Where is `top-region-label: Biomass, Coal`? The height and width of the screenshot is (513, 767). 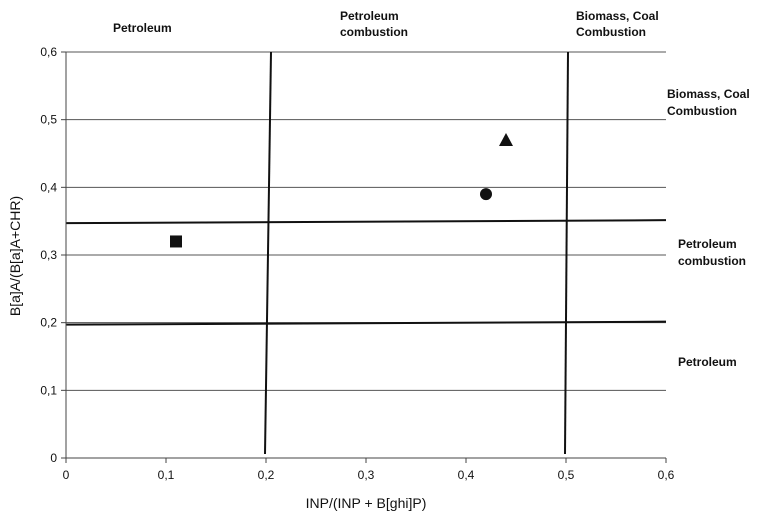
top-region-label: Biomass, Coal is located at coordinates (617, 16).